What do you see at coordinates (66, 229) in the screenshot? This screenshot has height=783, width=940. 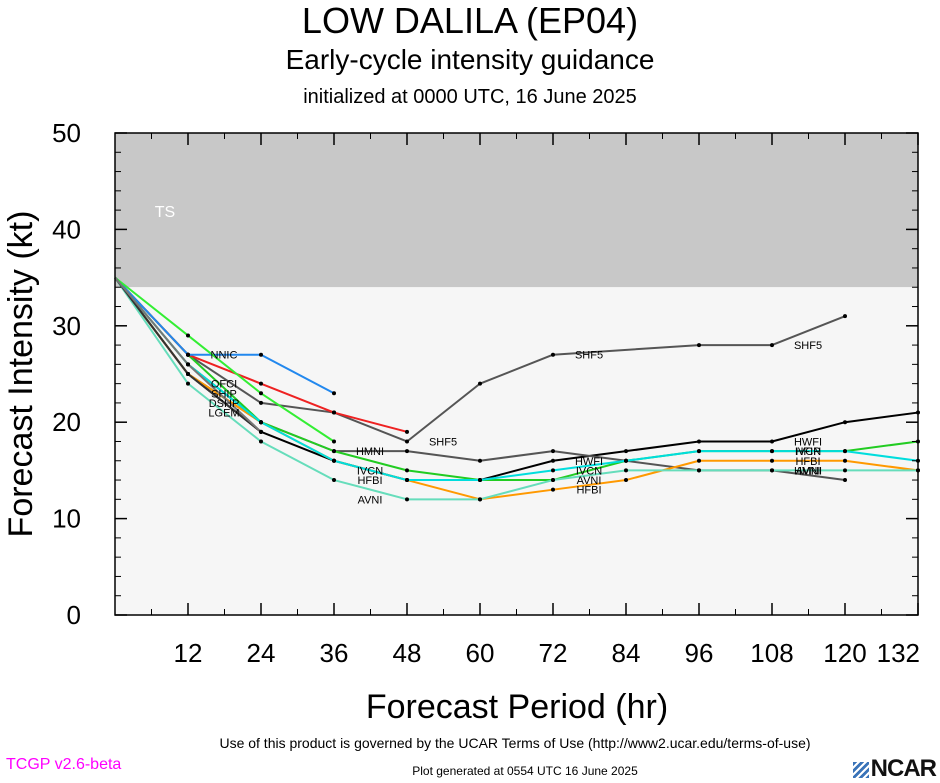 I see `y-tick-label: 40` at bounding box center [66, 229].